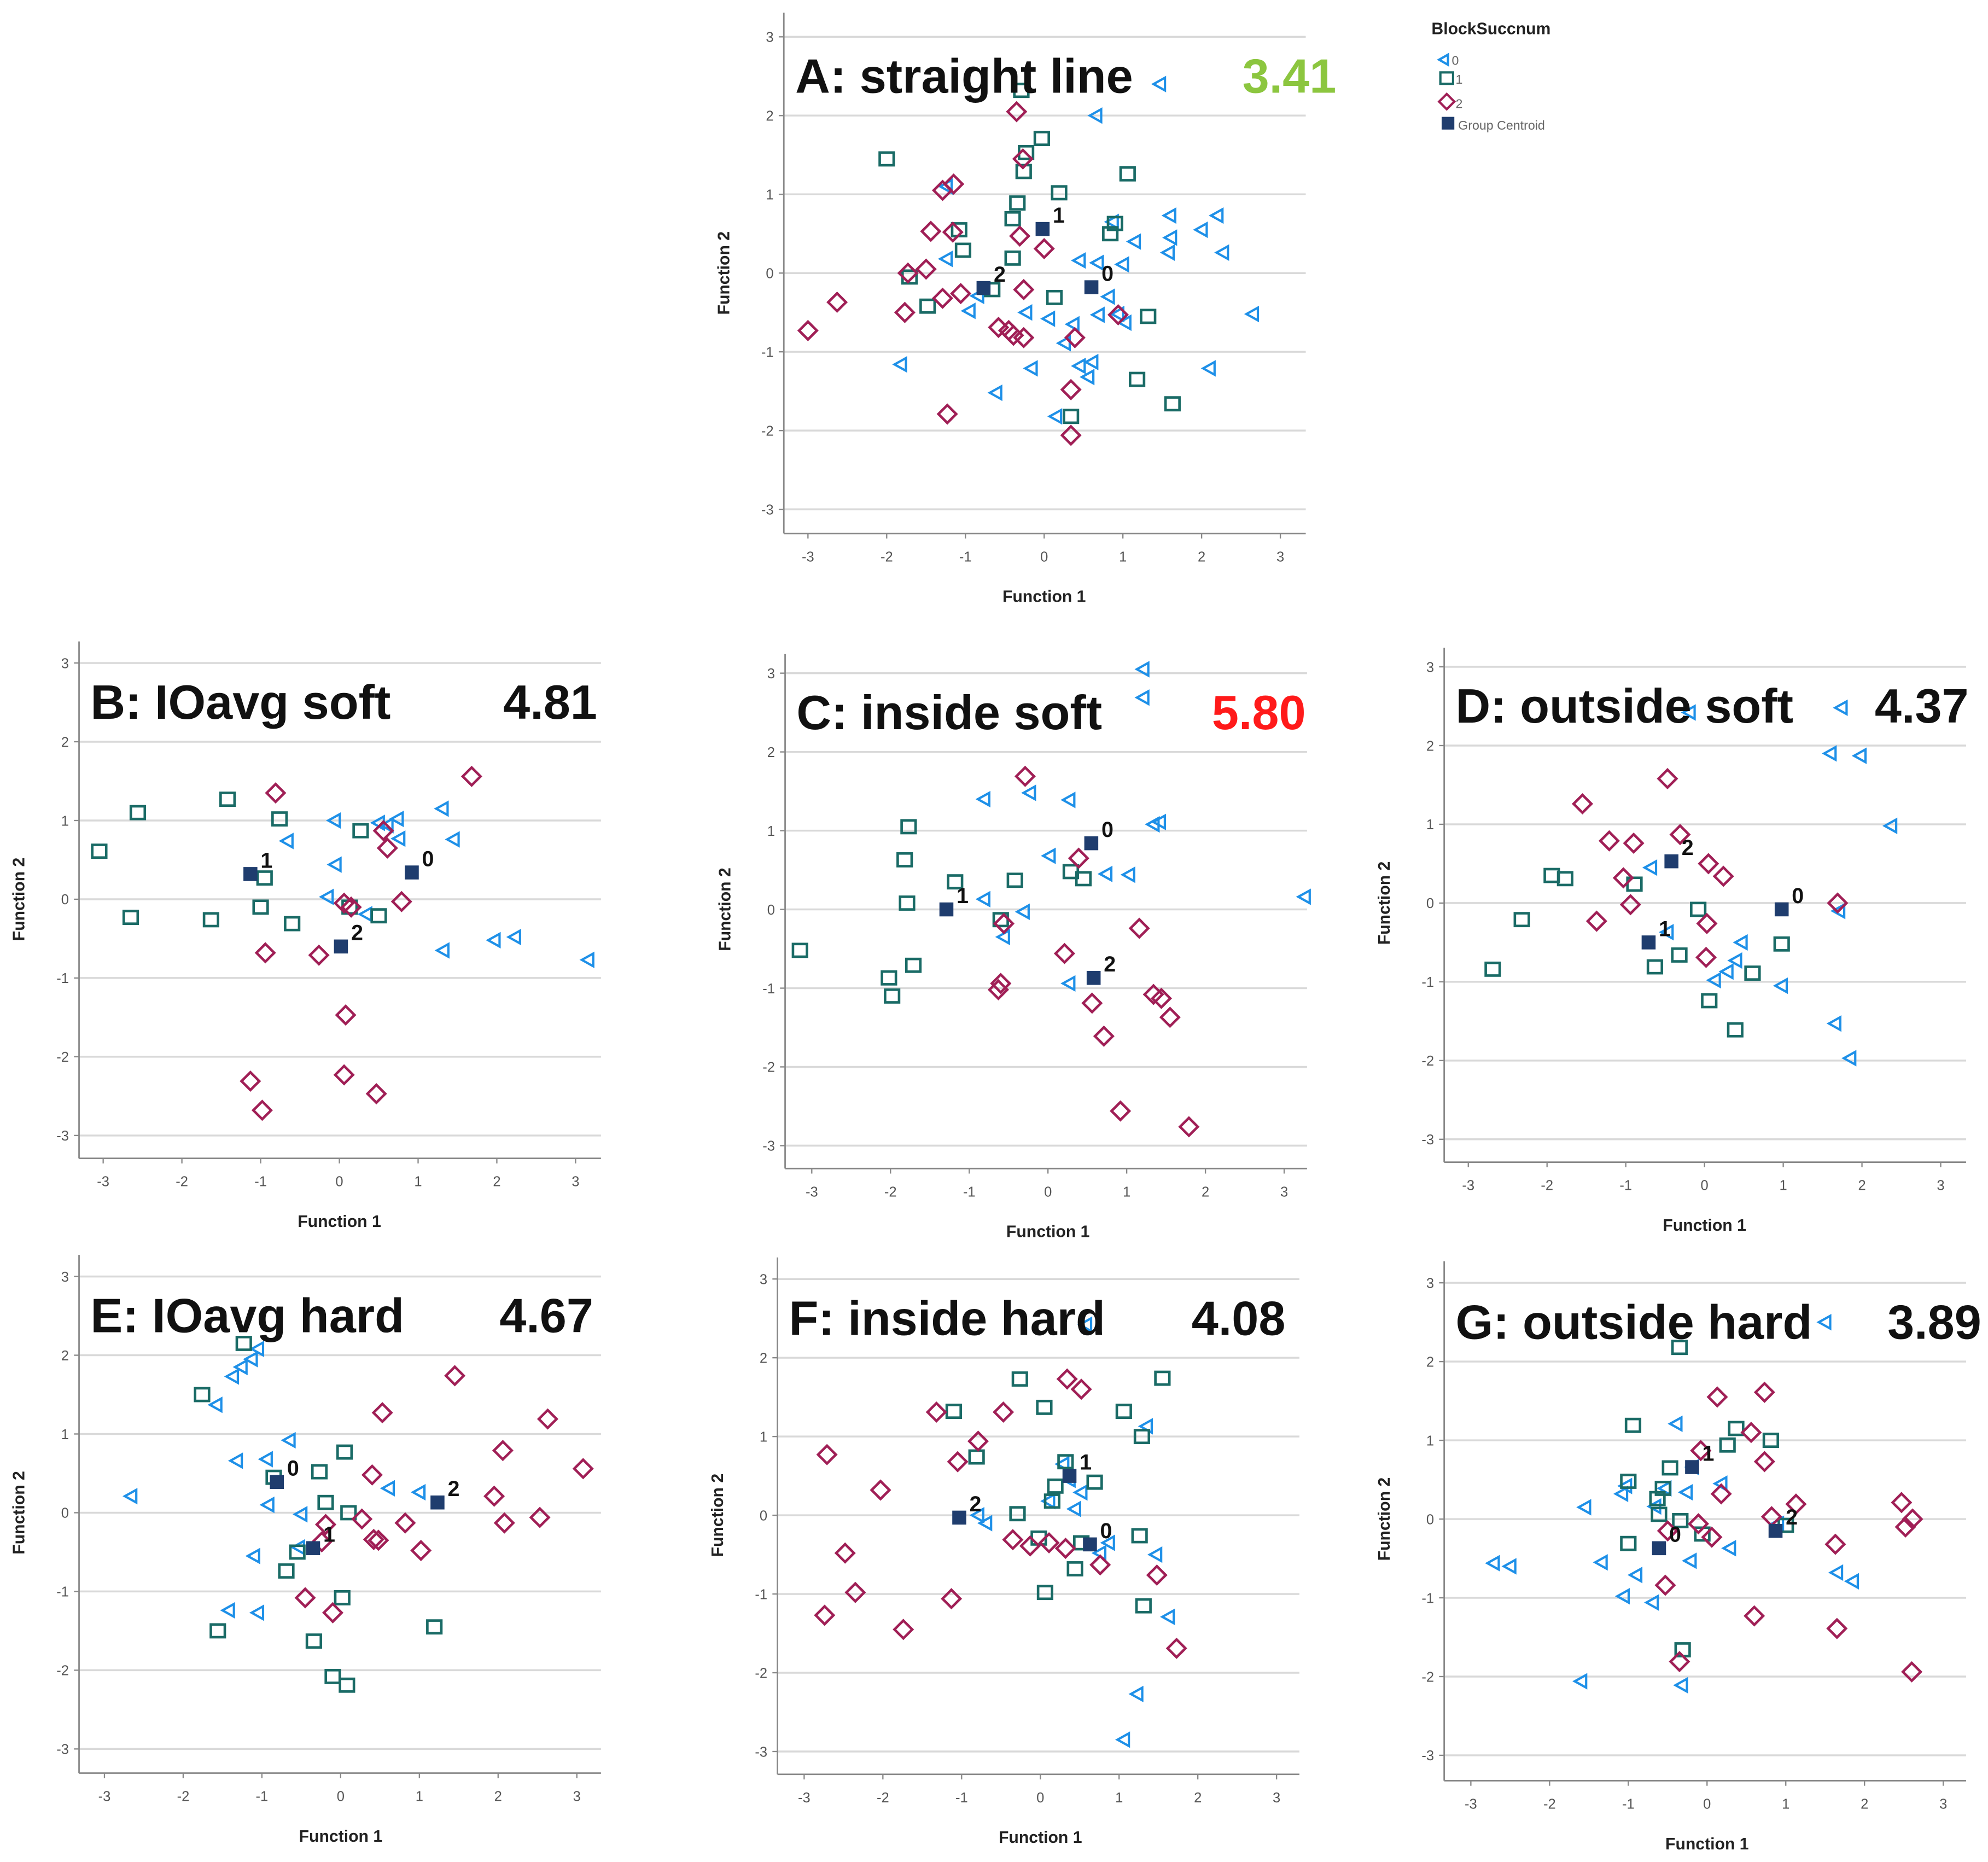 Image resolution: width=1988 pixels, height=1862 pixels. What do you see at coordinates (769, 116) in the screenshot?
I see `y-tick-label: 2` at bounding box center [769, 116].